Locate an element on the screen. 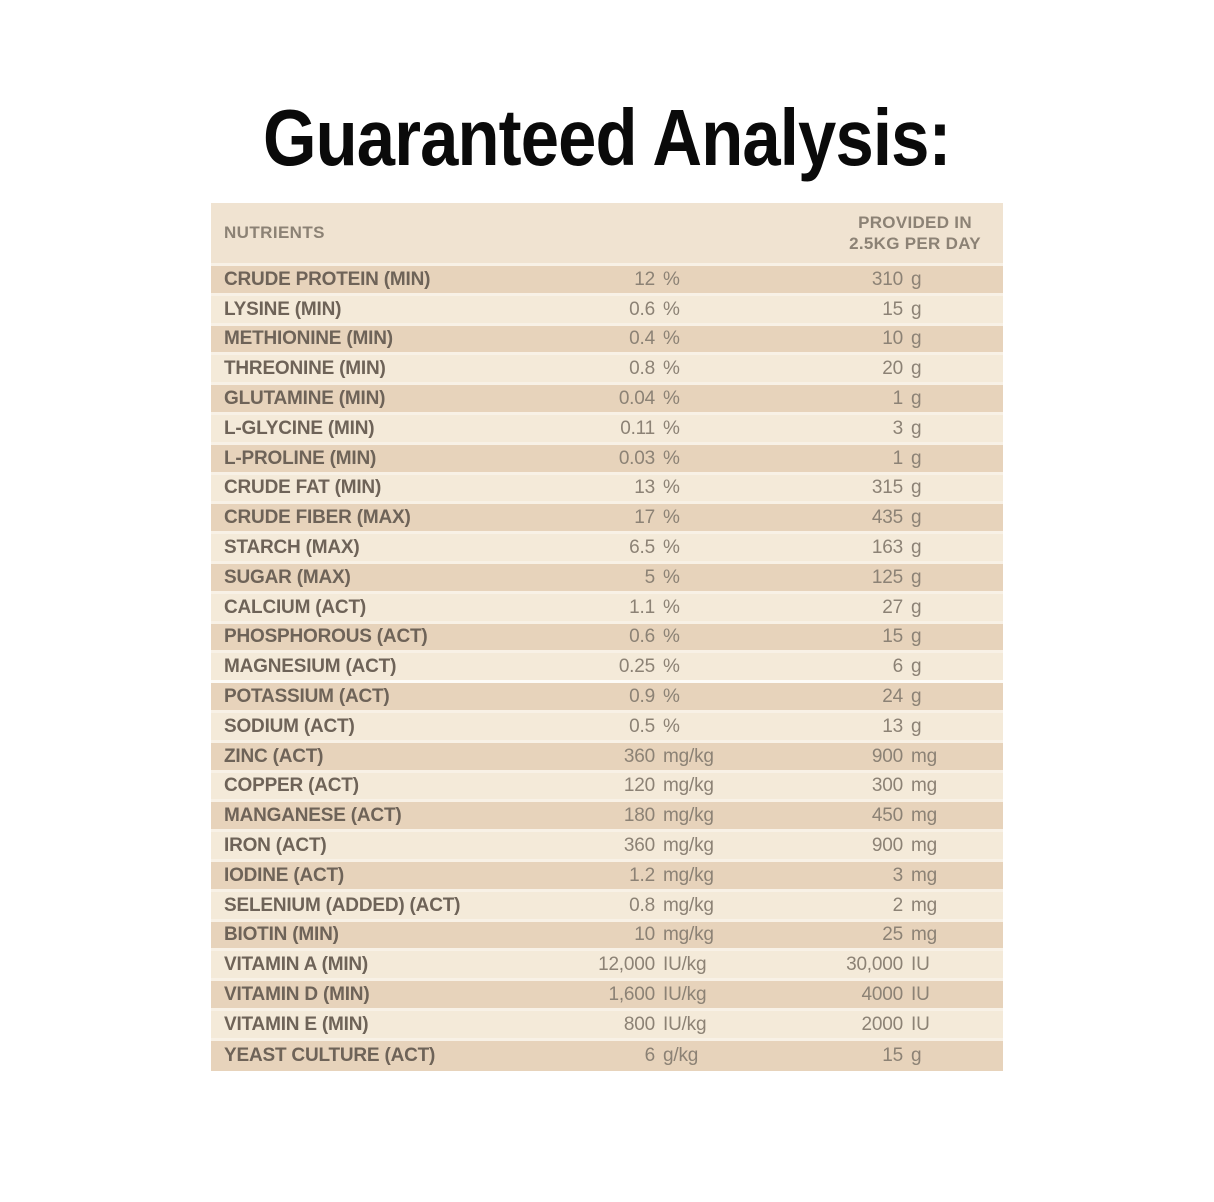  nutrient-name: ZINC (ACT) is located at coordinates (274, 756).